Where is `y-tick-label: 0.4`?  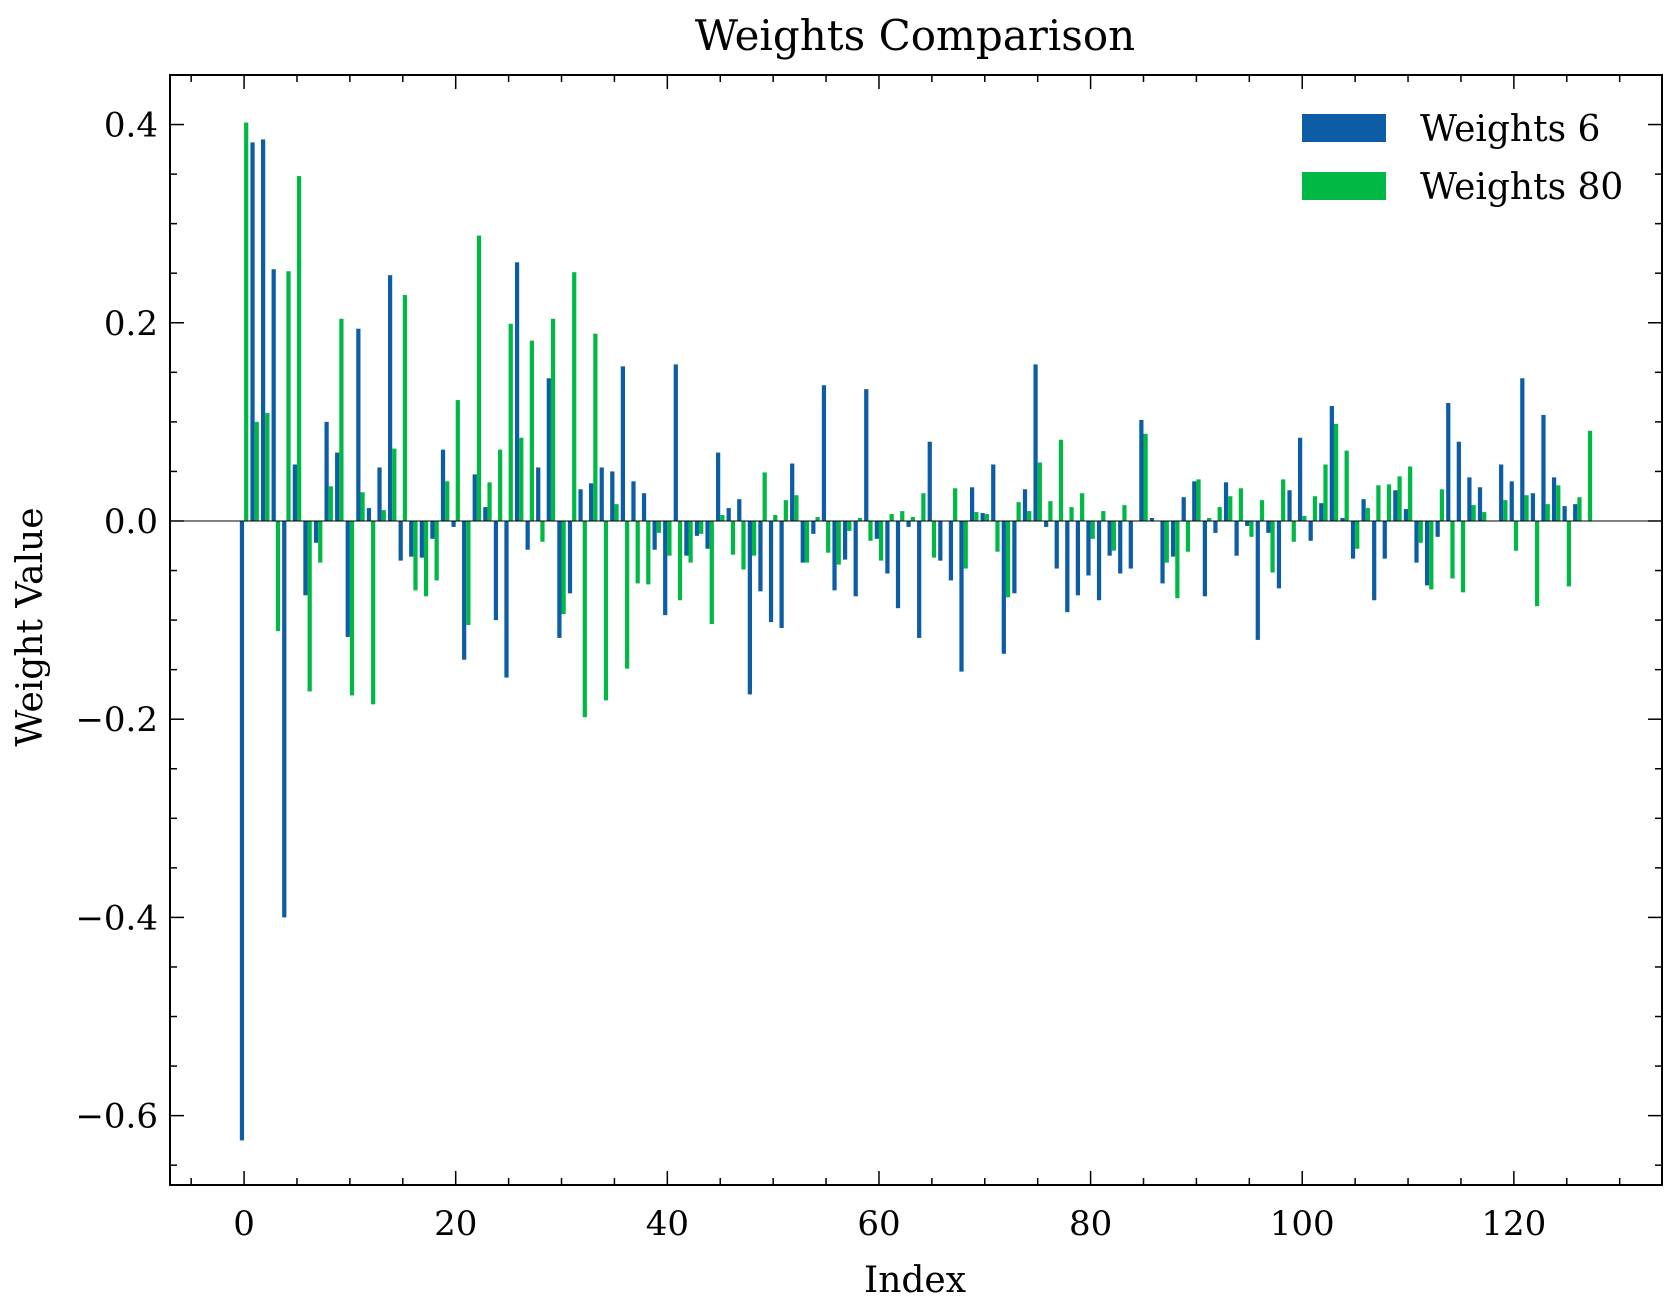
y-tick-label: 0.4 is located at coordinates (131, 126).